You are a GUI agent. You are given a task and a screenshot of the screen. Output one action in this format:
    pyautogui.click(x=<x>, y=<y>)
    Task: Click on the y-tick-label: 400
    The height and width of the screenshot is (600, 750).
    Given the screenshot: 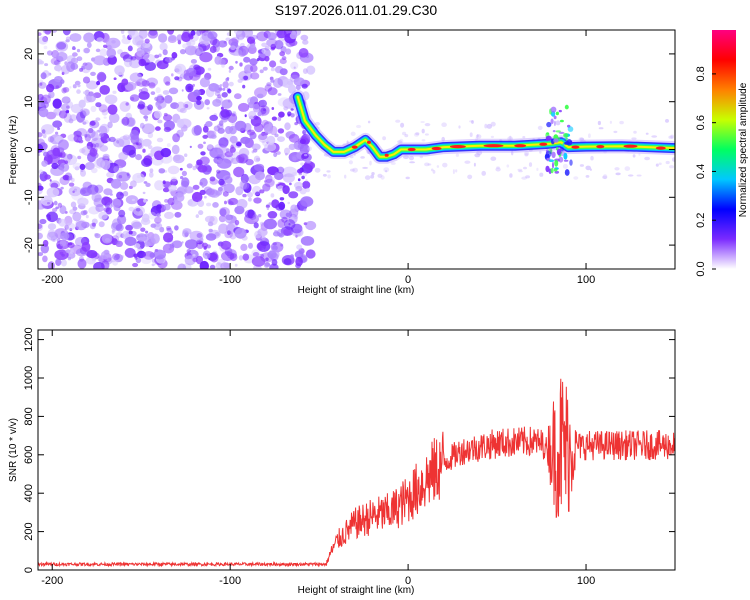 What is the action you would take?
    pyautogui.click(x=29, y=493)
    